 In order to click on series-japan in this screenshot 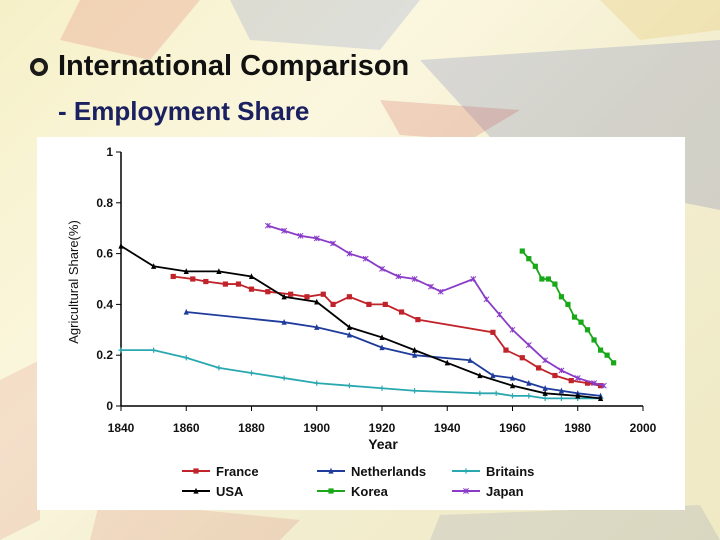, I will do `click(435, 305)`.